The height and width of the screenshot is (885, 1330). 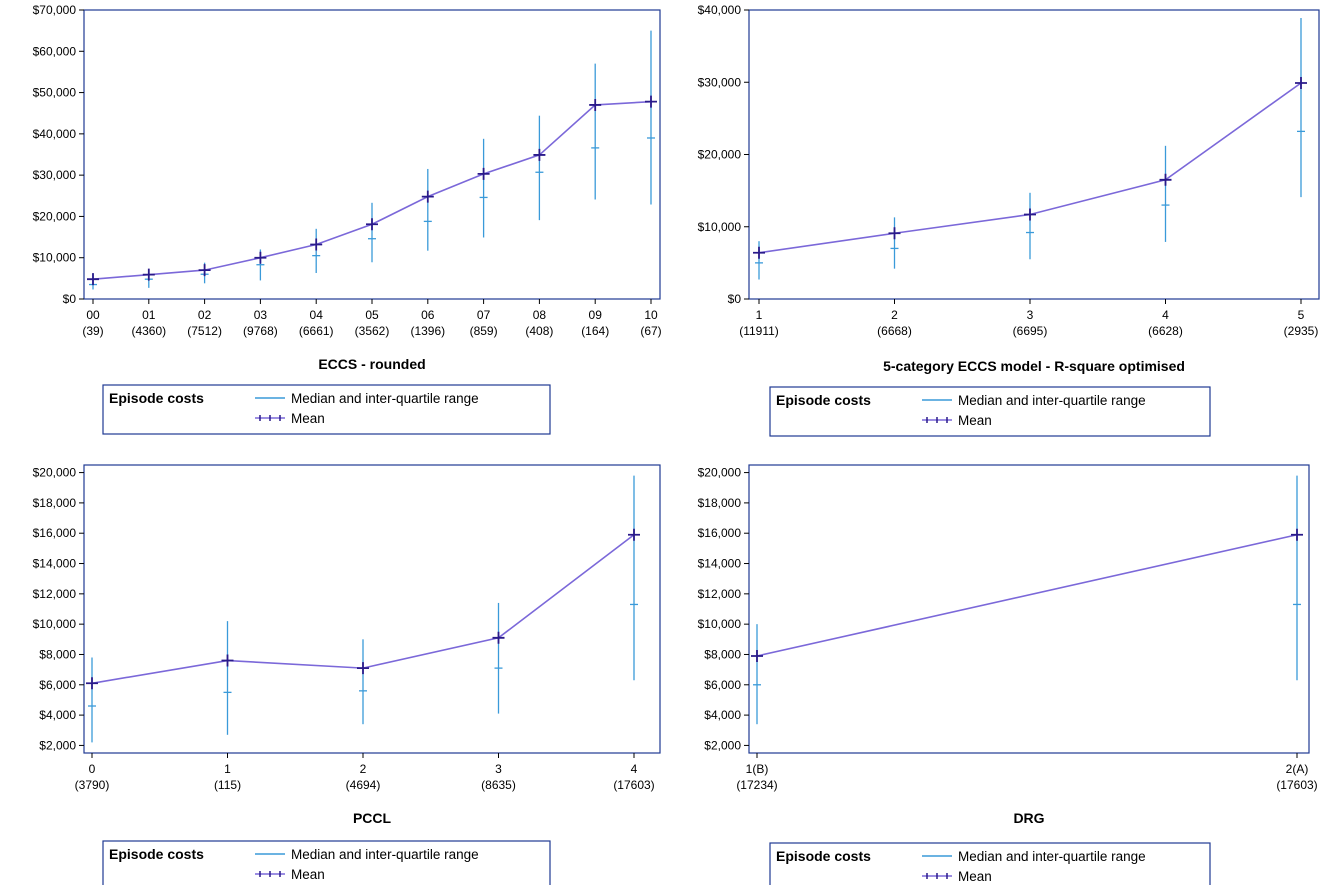 What do you see at coordinates (317, 315) in the screenshot?
I see `x-tick-label: 04` at bounding box center [317, 315].